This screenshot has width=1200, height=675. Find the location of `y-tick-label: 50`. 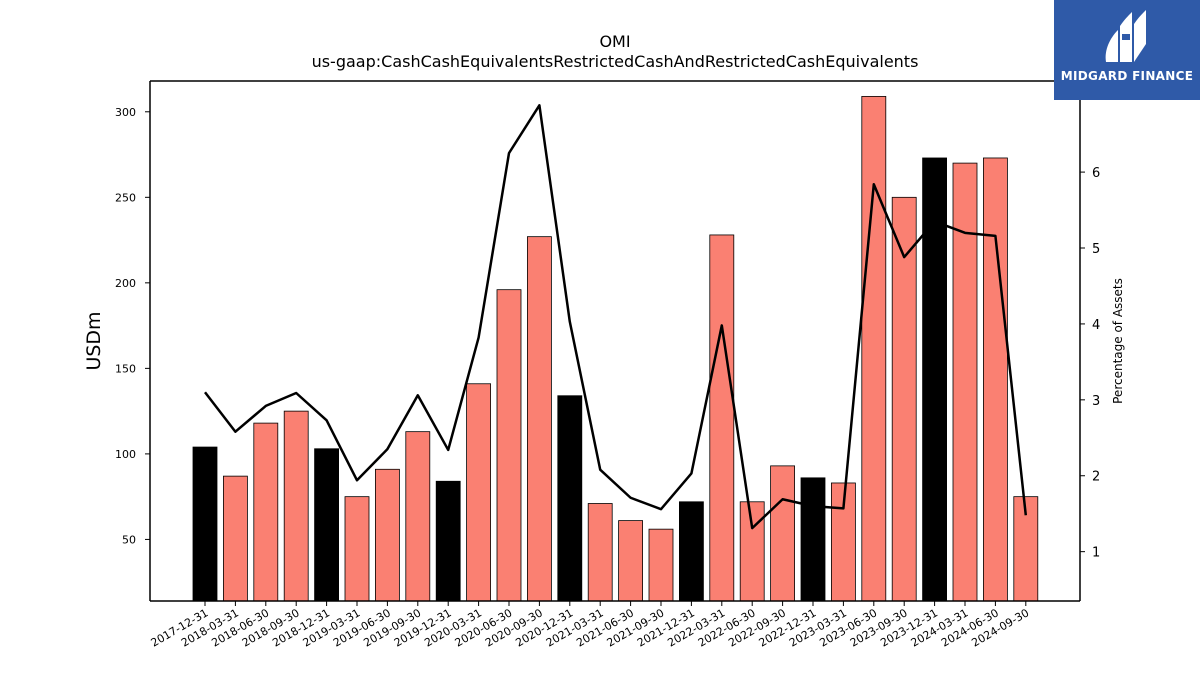

y-tick-label: 50 is located at coordinates (129, 539).